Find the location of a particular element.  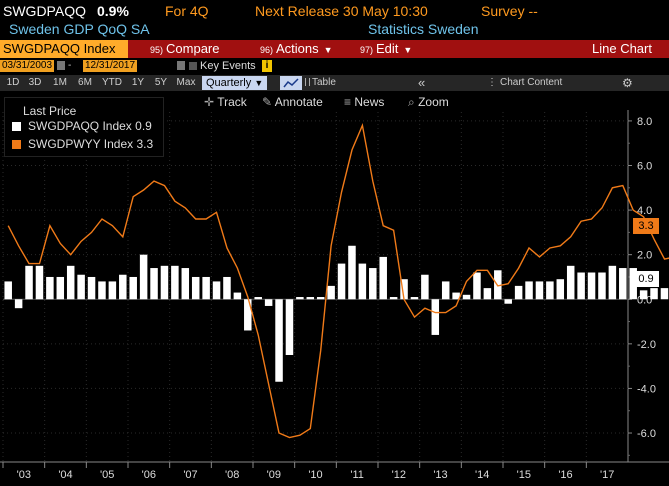

key-events-checkbox is located at coordinates (193, 66).